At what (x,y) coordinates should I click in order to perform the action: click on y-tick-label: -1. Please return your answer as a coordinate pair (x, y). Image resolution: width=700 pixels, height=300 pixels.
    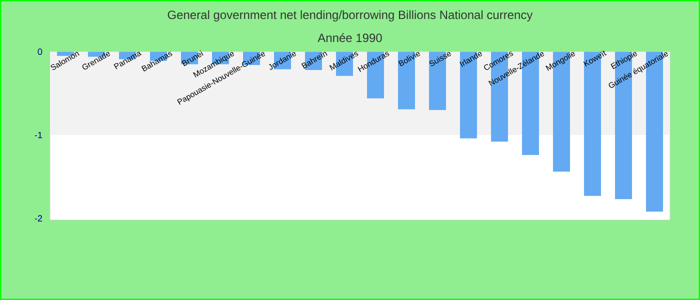
    Looking at the image, I should click on (38, 135).